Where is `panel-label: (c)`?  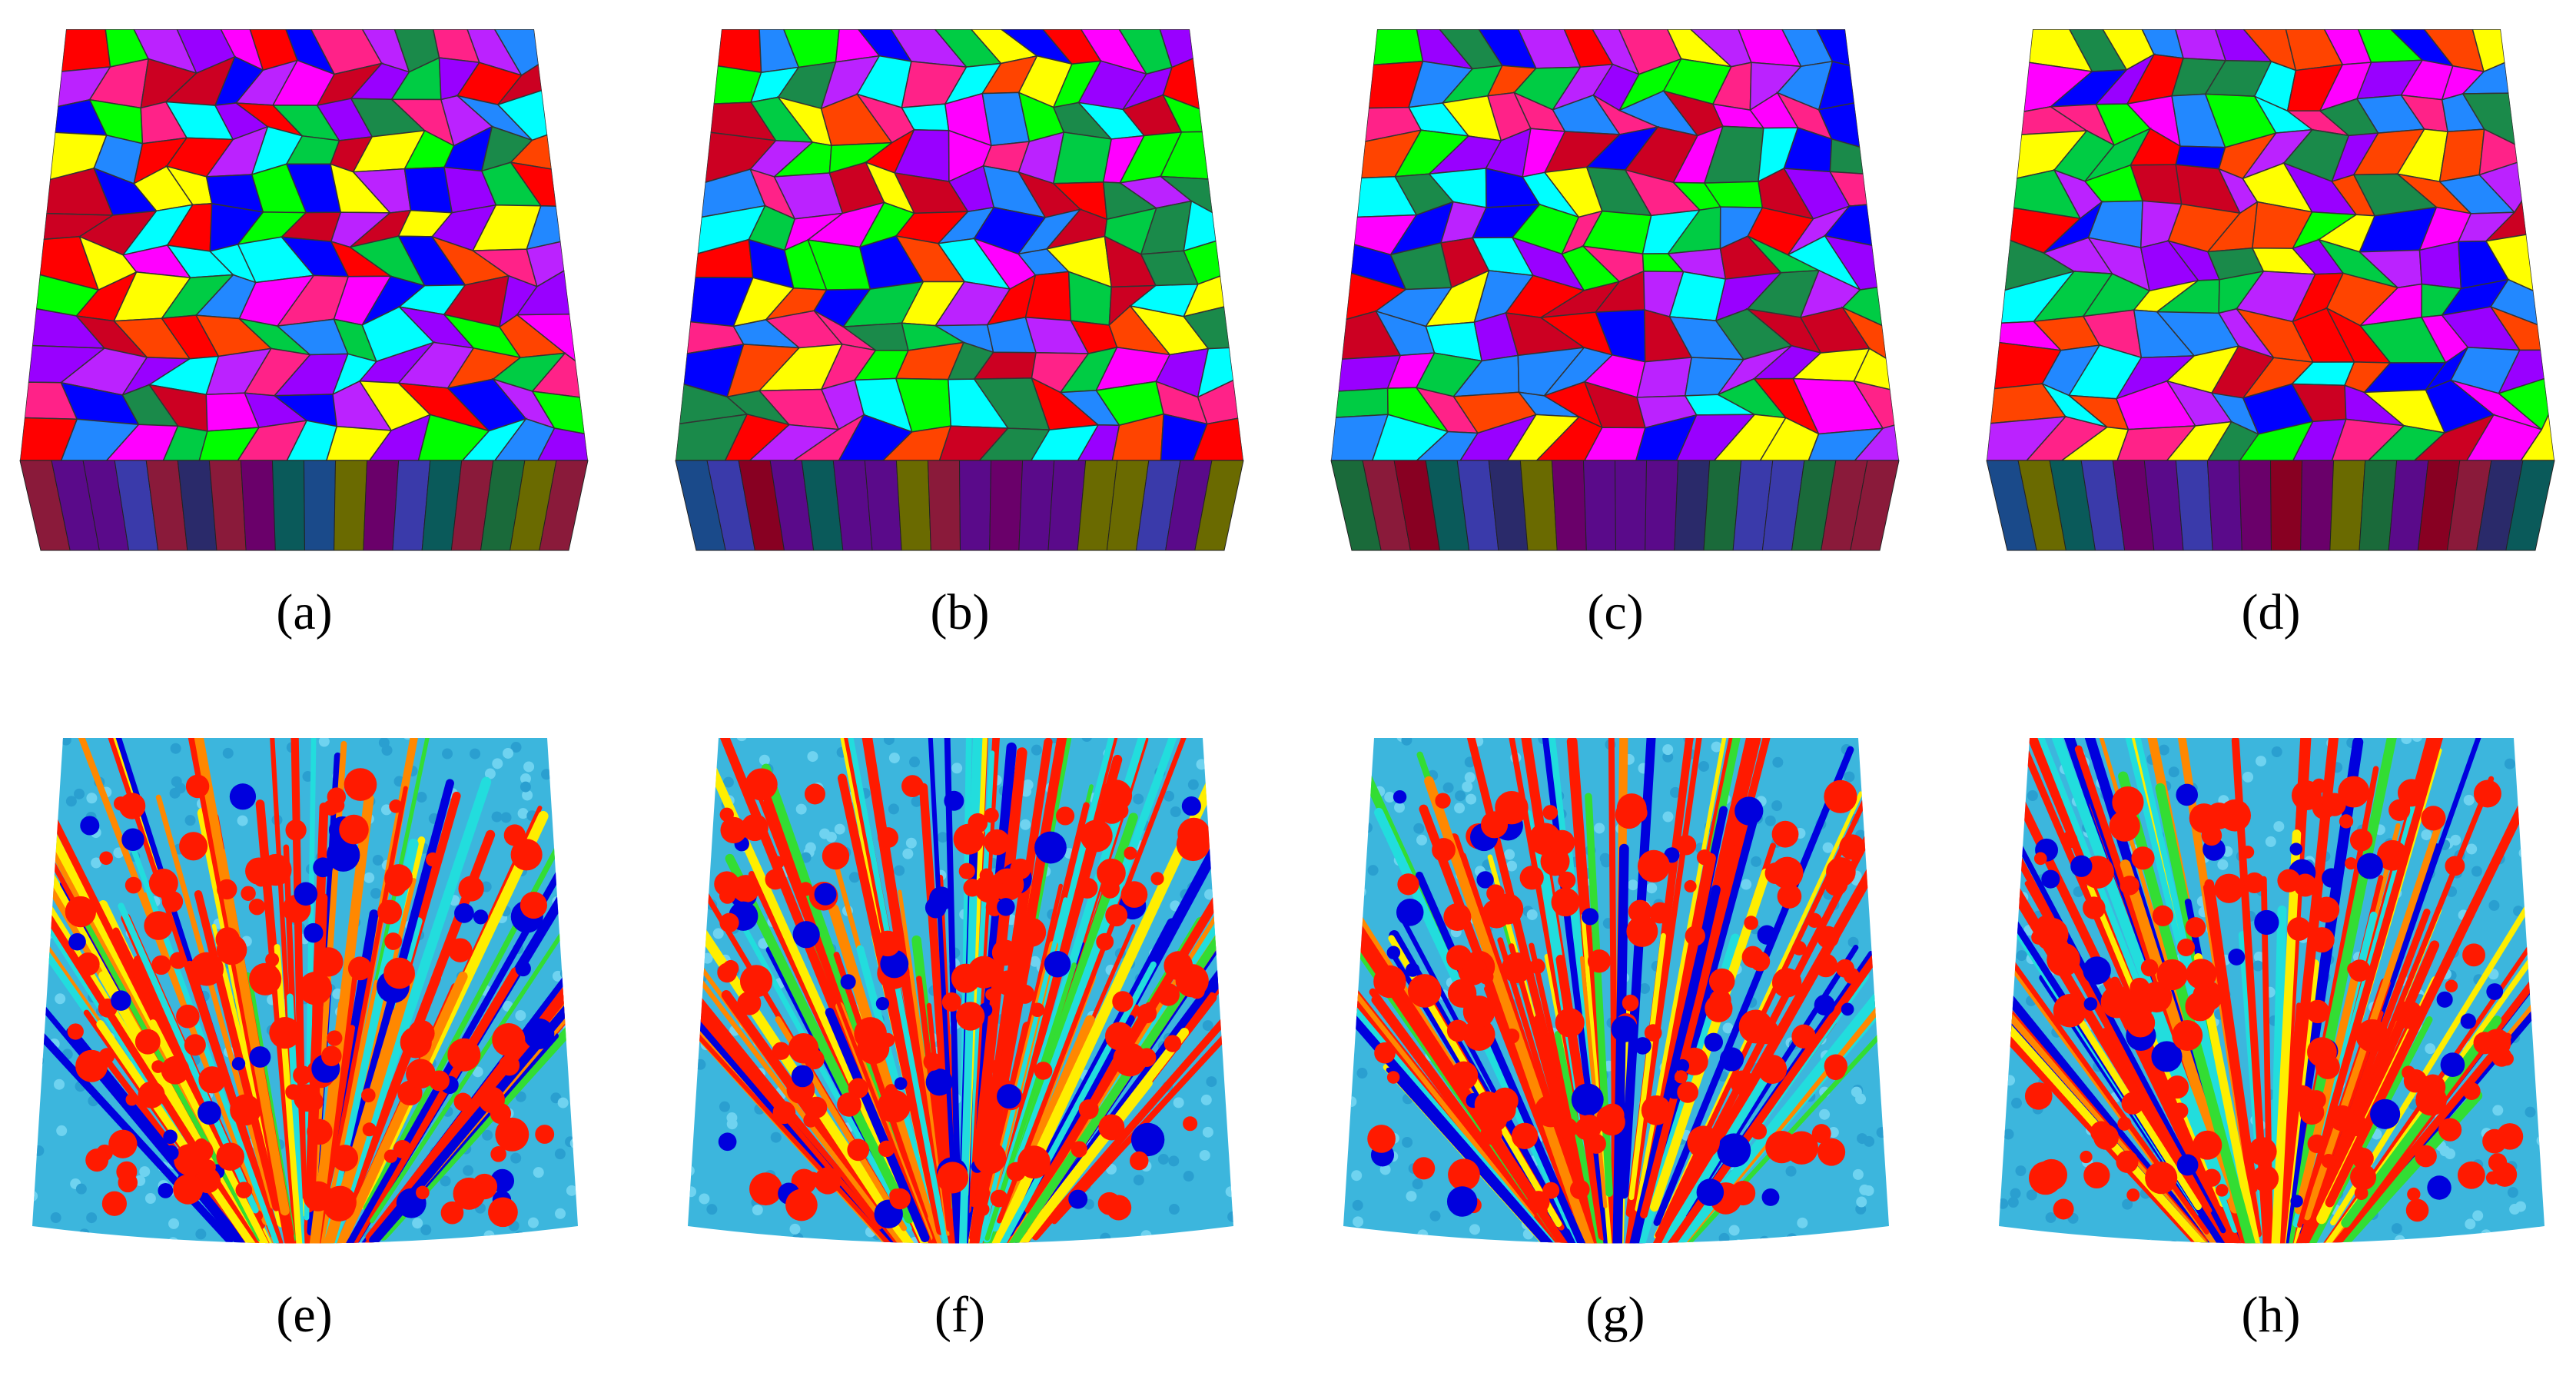
panel-label: (c) is located at coordinates (1615, 612).